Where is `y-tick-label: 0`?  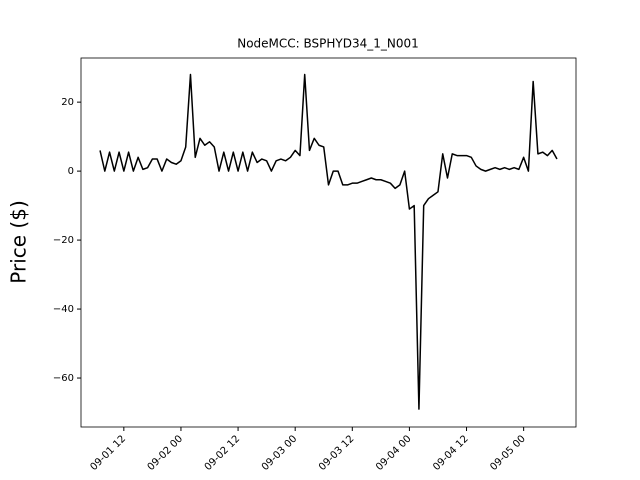 y-tick-label: 0 is located at coordinates (71, 171).